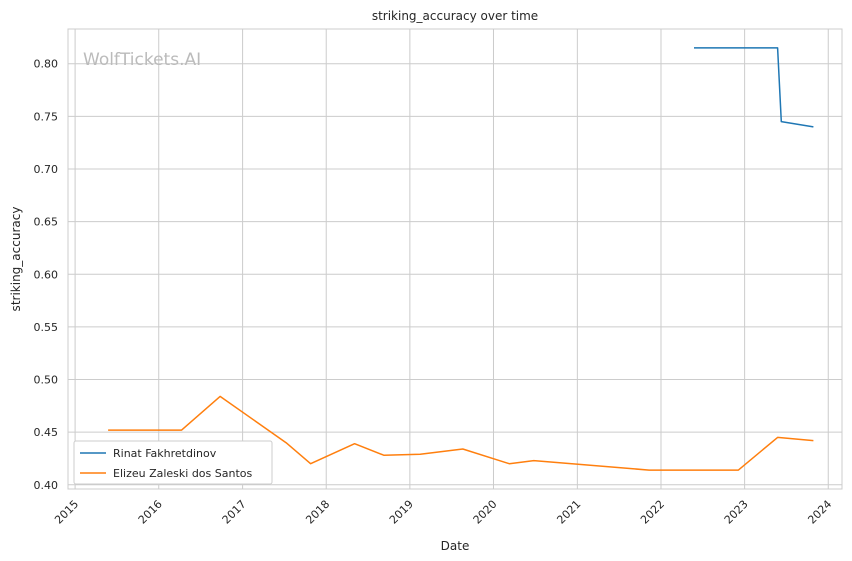 This screenshot has width=852, height=561. Describe the element at coordinates (66, 512) in the screenshot. I see `x-tick-label: 2015` at that location.